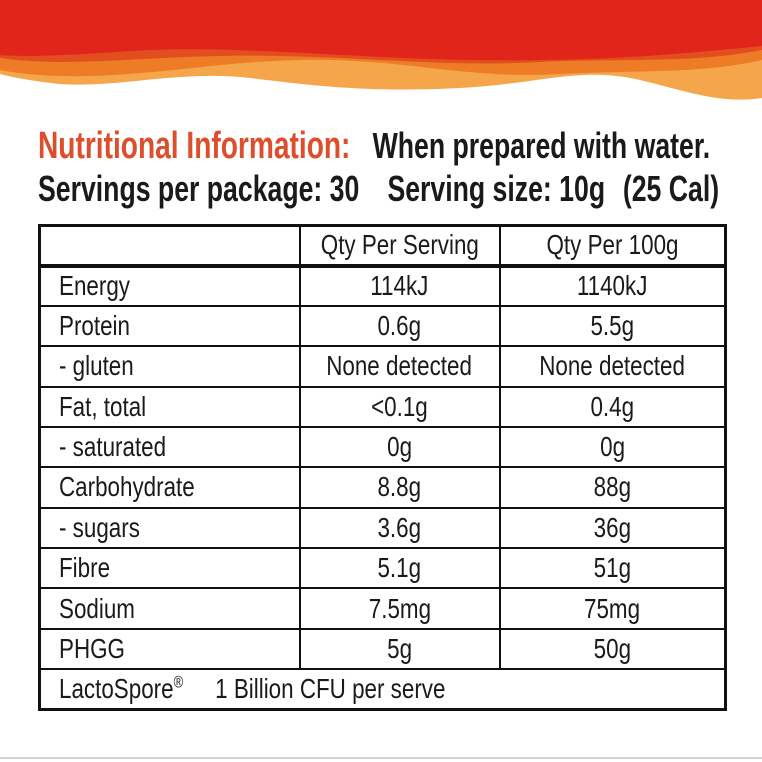  What do you see at coordinates (612, 246) in the screenshot?
I see `header-qty-per-100g: Qty Per 100g` at bounding box center [612, 246].